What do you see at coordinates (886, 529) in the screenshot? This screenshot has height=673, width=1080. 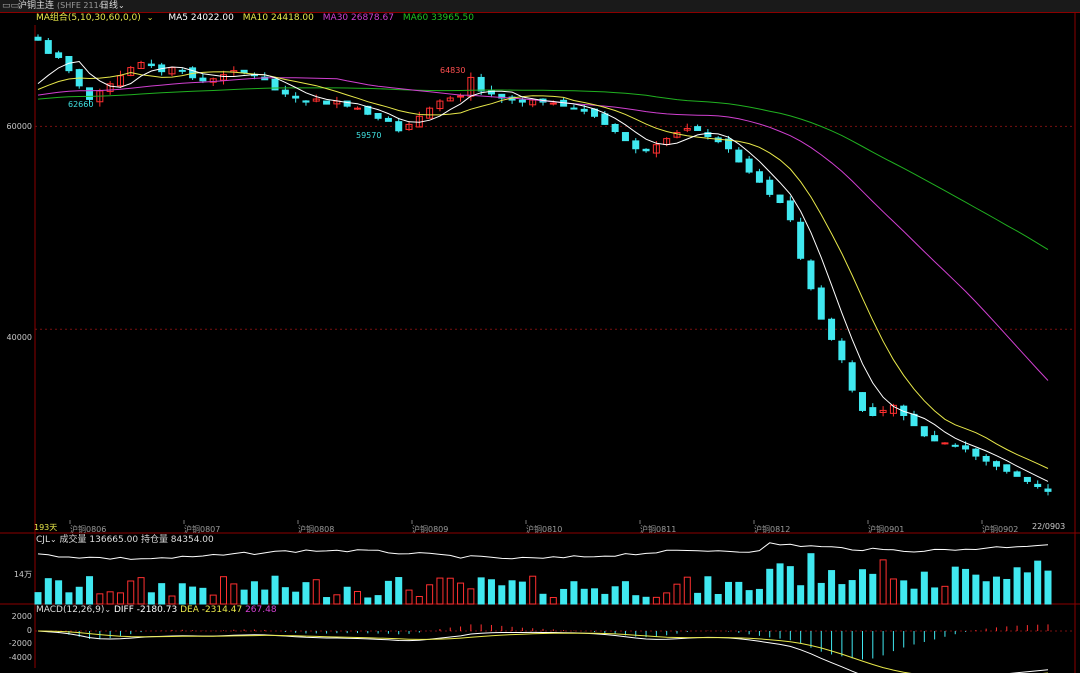 I see `x-tick-label: 沪铜0901` at bounding box center [886, 529].